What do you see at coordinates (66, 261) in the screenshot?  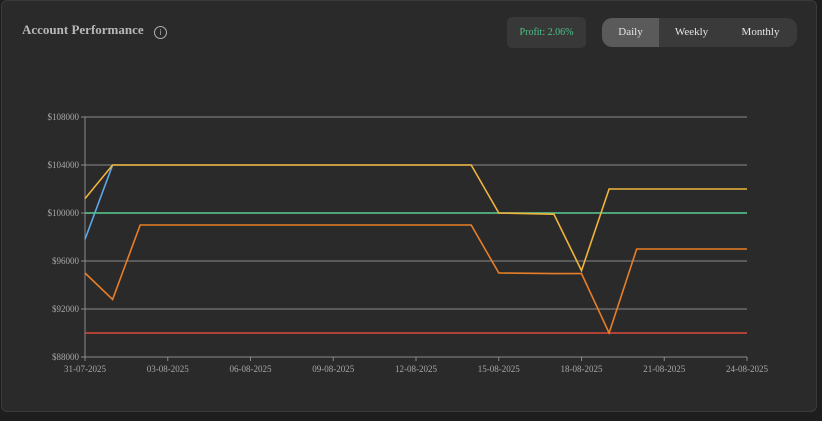 I see `y-tick-label: $96000` at bounding box center [66, 261].